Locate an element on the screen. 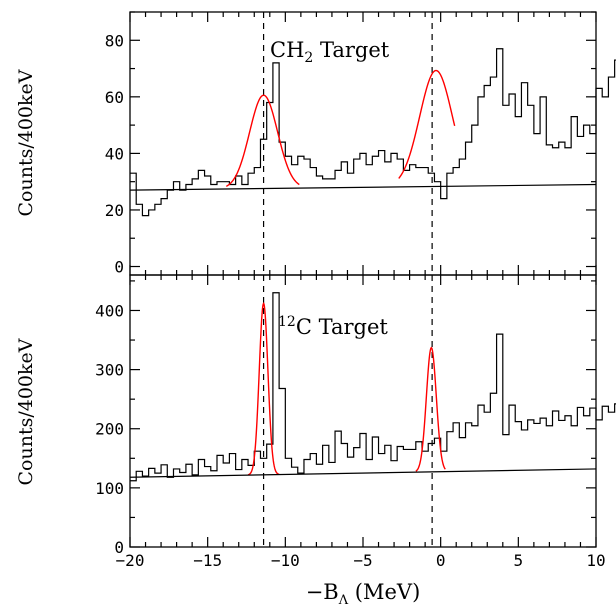 This screenshot has height=608, width=616. top-y-tick-label: 0 is located at coordinates (119, 267).